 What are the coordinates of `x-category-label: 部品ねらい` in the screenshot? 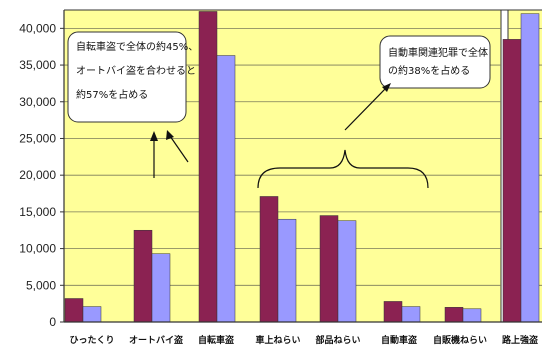 It's located at (337, 340).